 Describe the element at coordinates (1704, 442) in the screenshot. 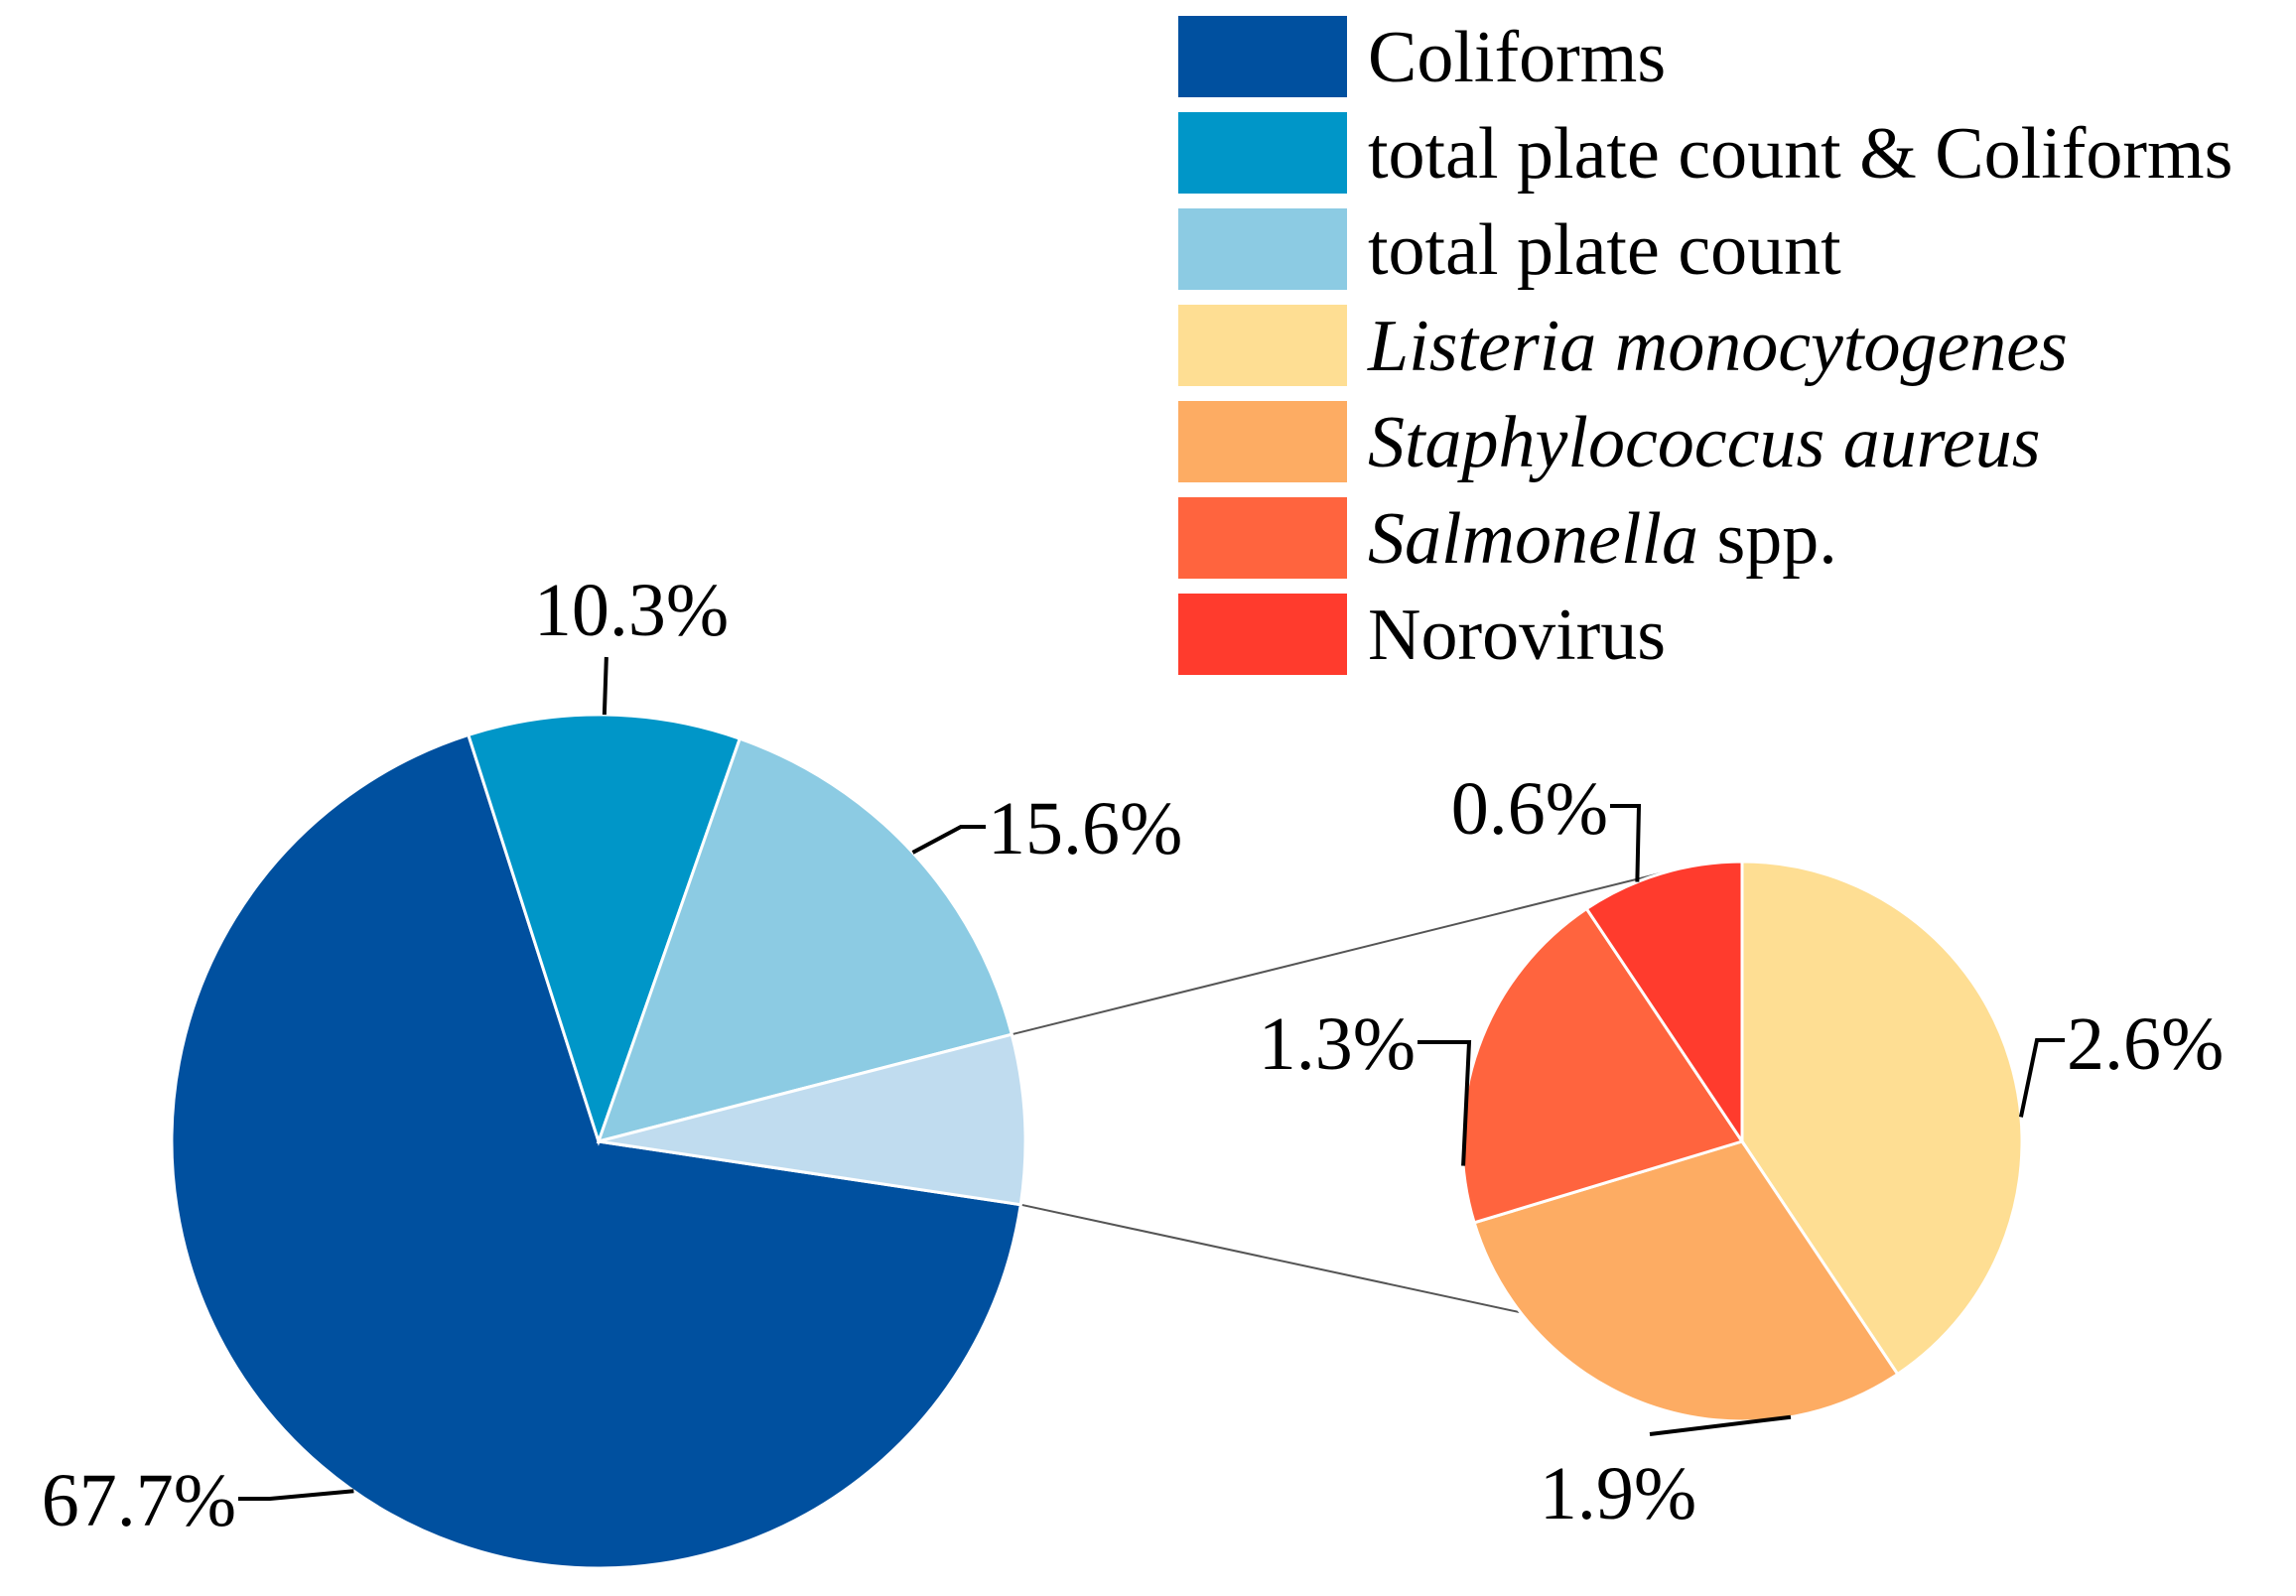

I see `legend-label: Staphylococcus aureus` at that location.